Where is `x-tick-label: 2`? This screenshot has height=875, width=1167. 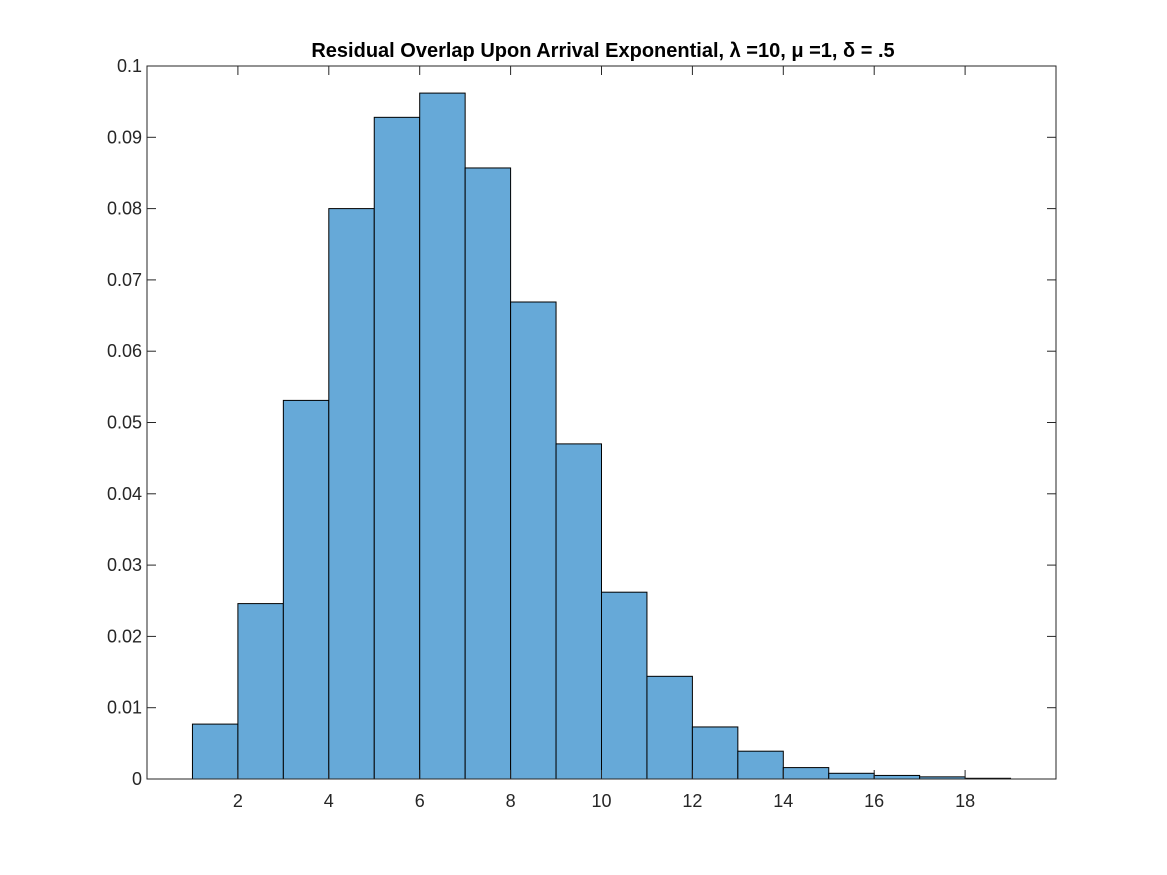
x-tick-label: 2 is located at coordinates (238, 801).